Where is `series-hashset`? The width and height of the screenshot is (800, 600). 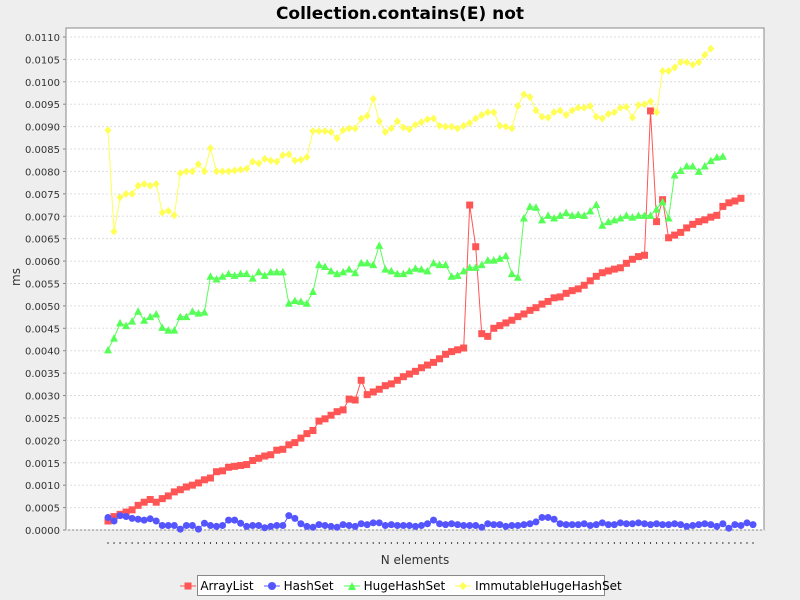
series-hashset is located at coordinates (430, 522).